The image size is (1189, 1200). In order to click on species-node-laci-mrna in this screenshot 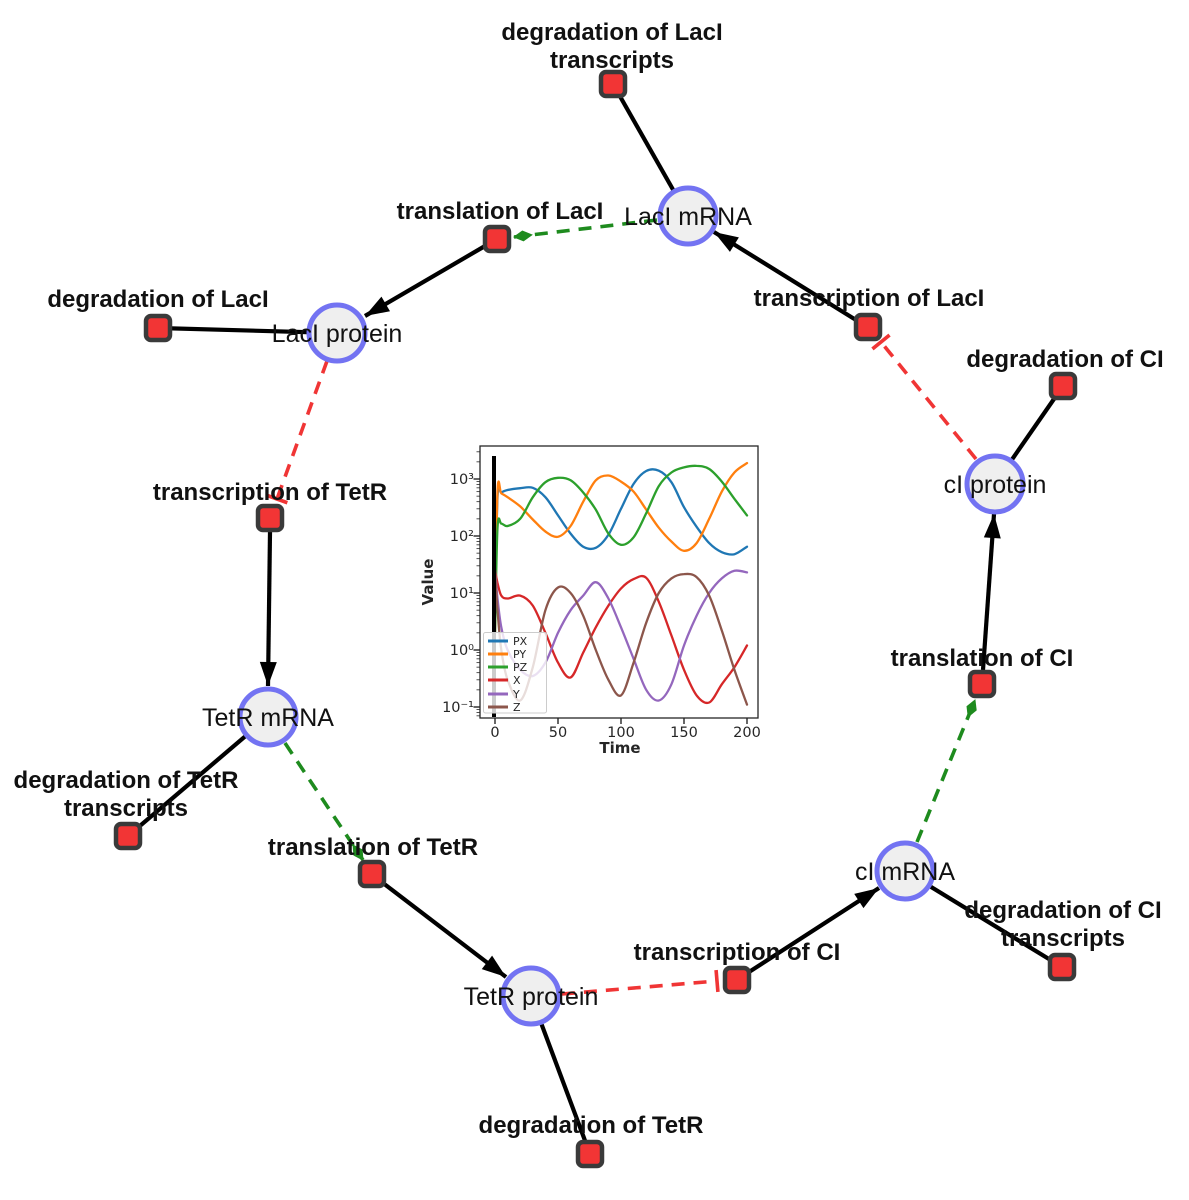, I will do `click(688, 216)`.